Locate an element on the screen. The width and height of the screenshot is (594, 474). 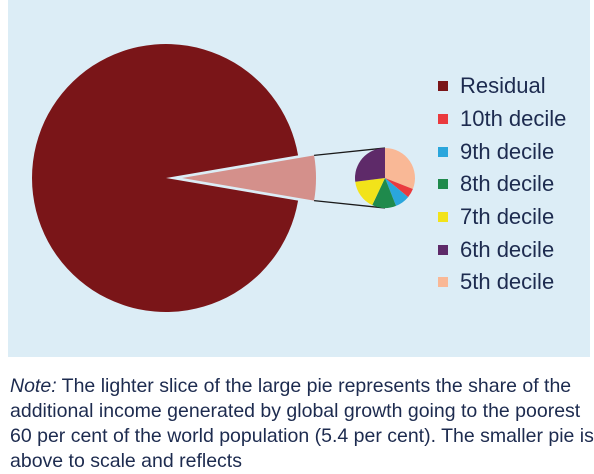
legend-item-residual: Residual is located at coordinates (502, 86).